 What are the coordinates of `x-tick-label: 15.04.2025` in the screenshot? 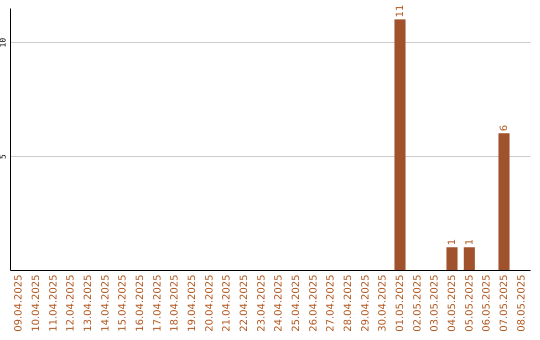 It's located at (123, 303).